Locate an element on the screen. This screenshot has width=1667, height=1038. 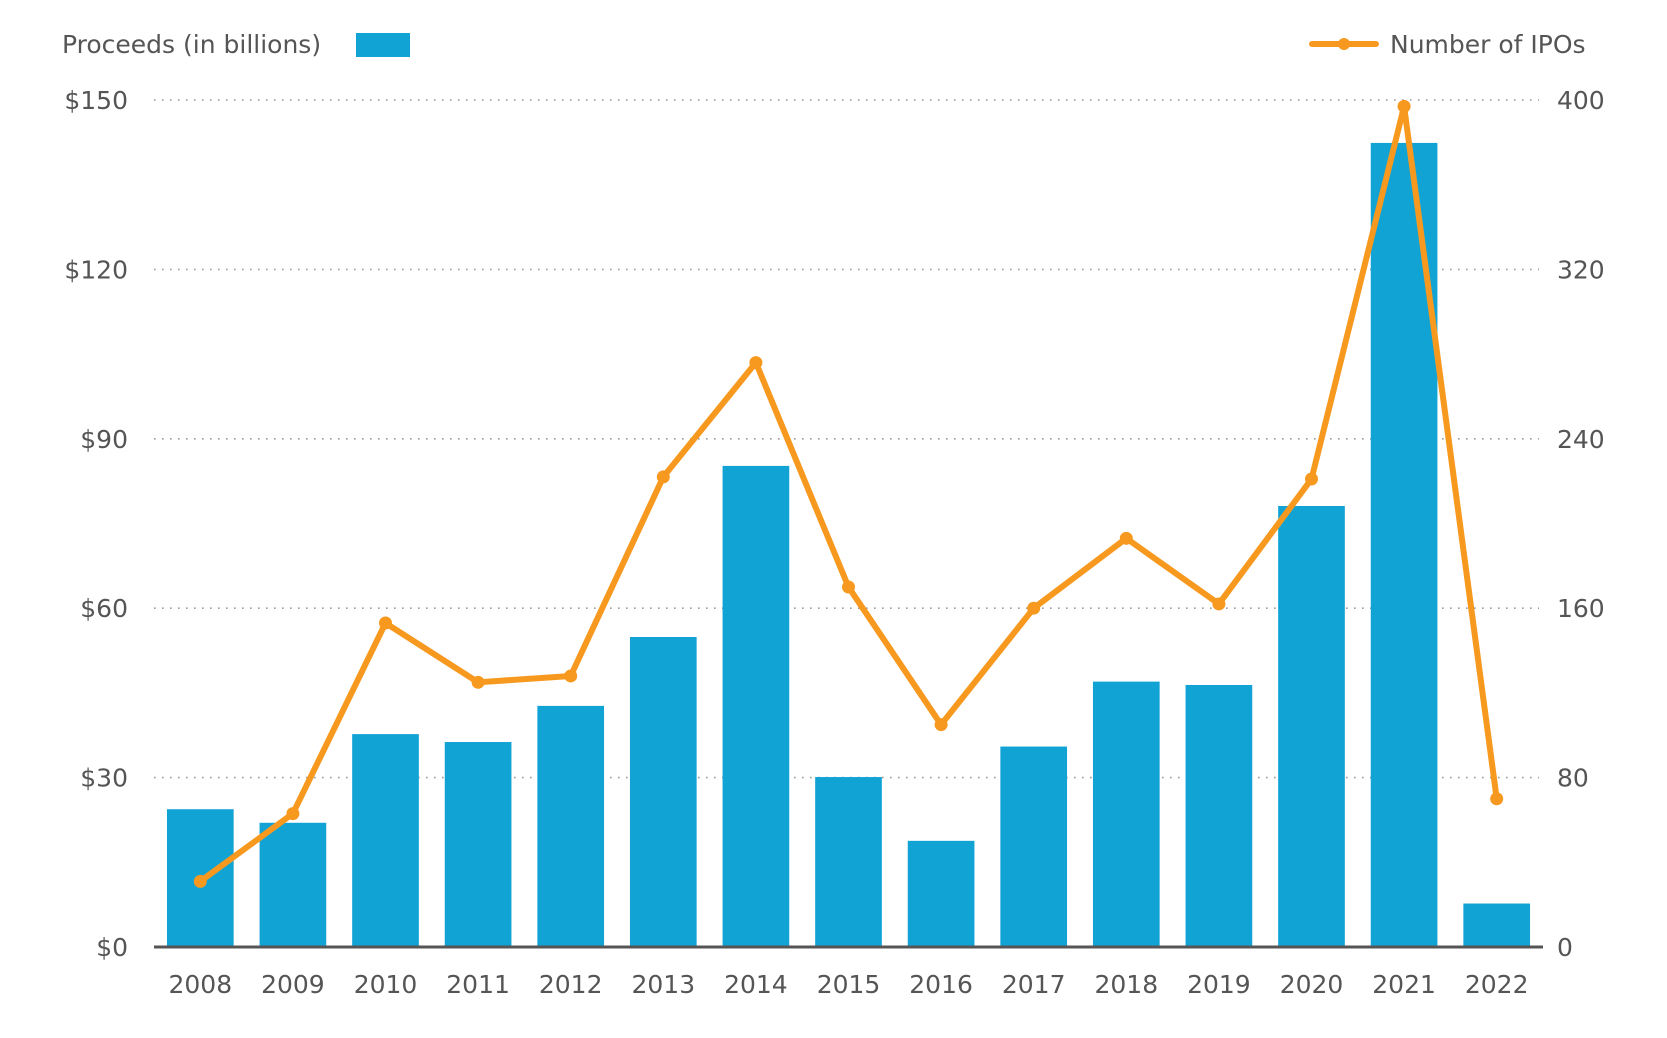
x-tick-label: 2017 is located at coordinates (1034, 984).